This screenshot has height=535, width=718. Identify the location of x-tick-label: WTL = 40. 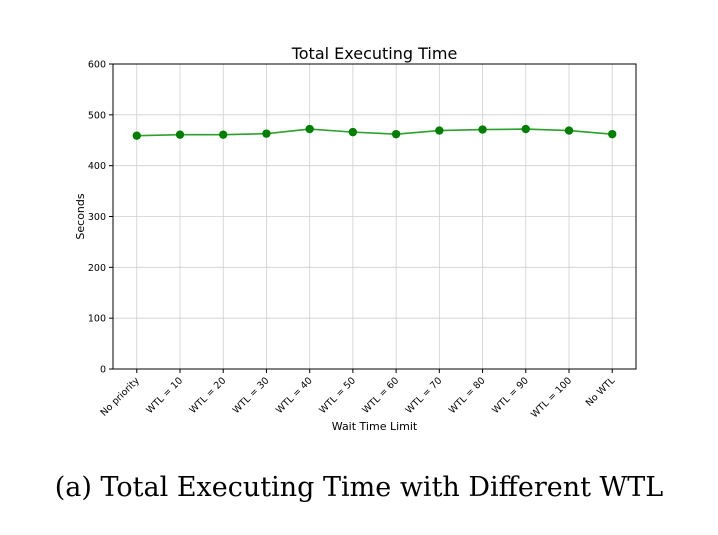
(294, 395).